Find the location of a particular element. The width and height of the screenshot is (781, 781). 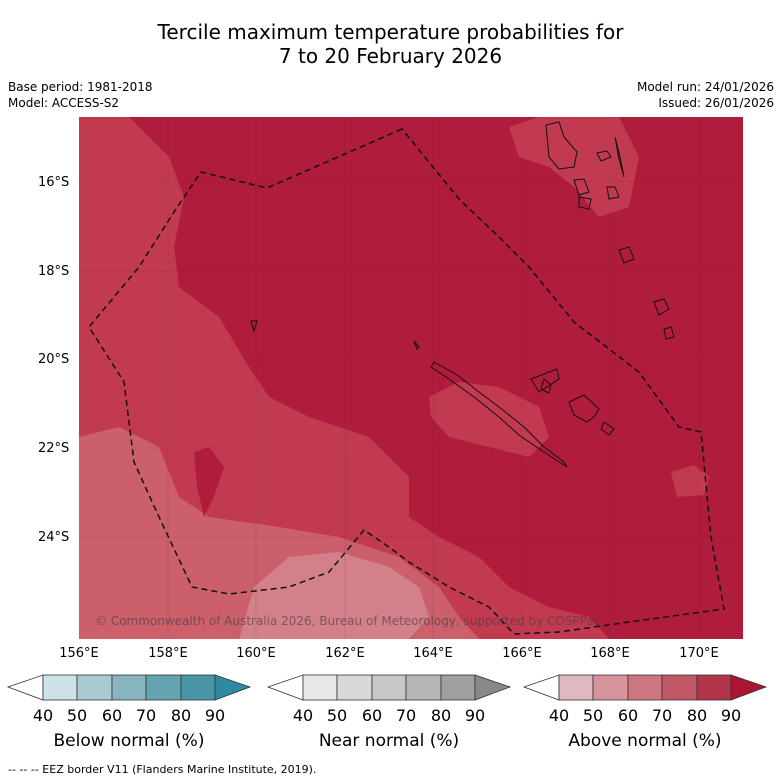

near-tick-50: 50 is located at coordinates (337, 715).